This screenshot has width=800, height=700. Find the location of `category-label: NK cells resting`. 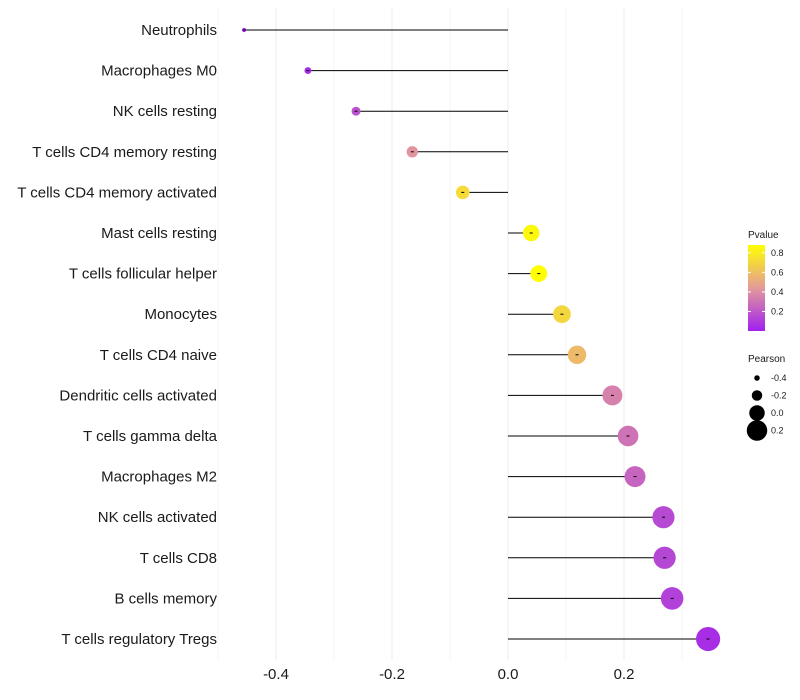

category-label: NK cells resting is located at coordinates (165, 111).